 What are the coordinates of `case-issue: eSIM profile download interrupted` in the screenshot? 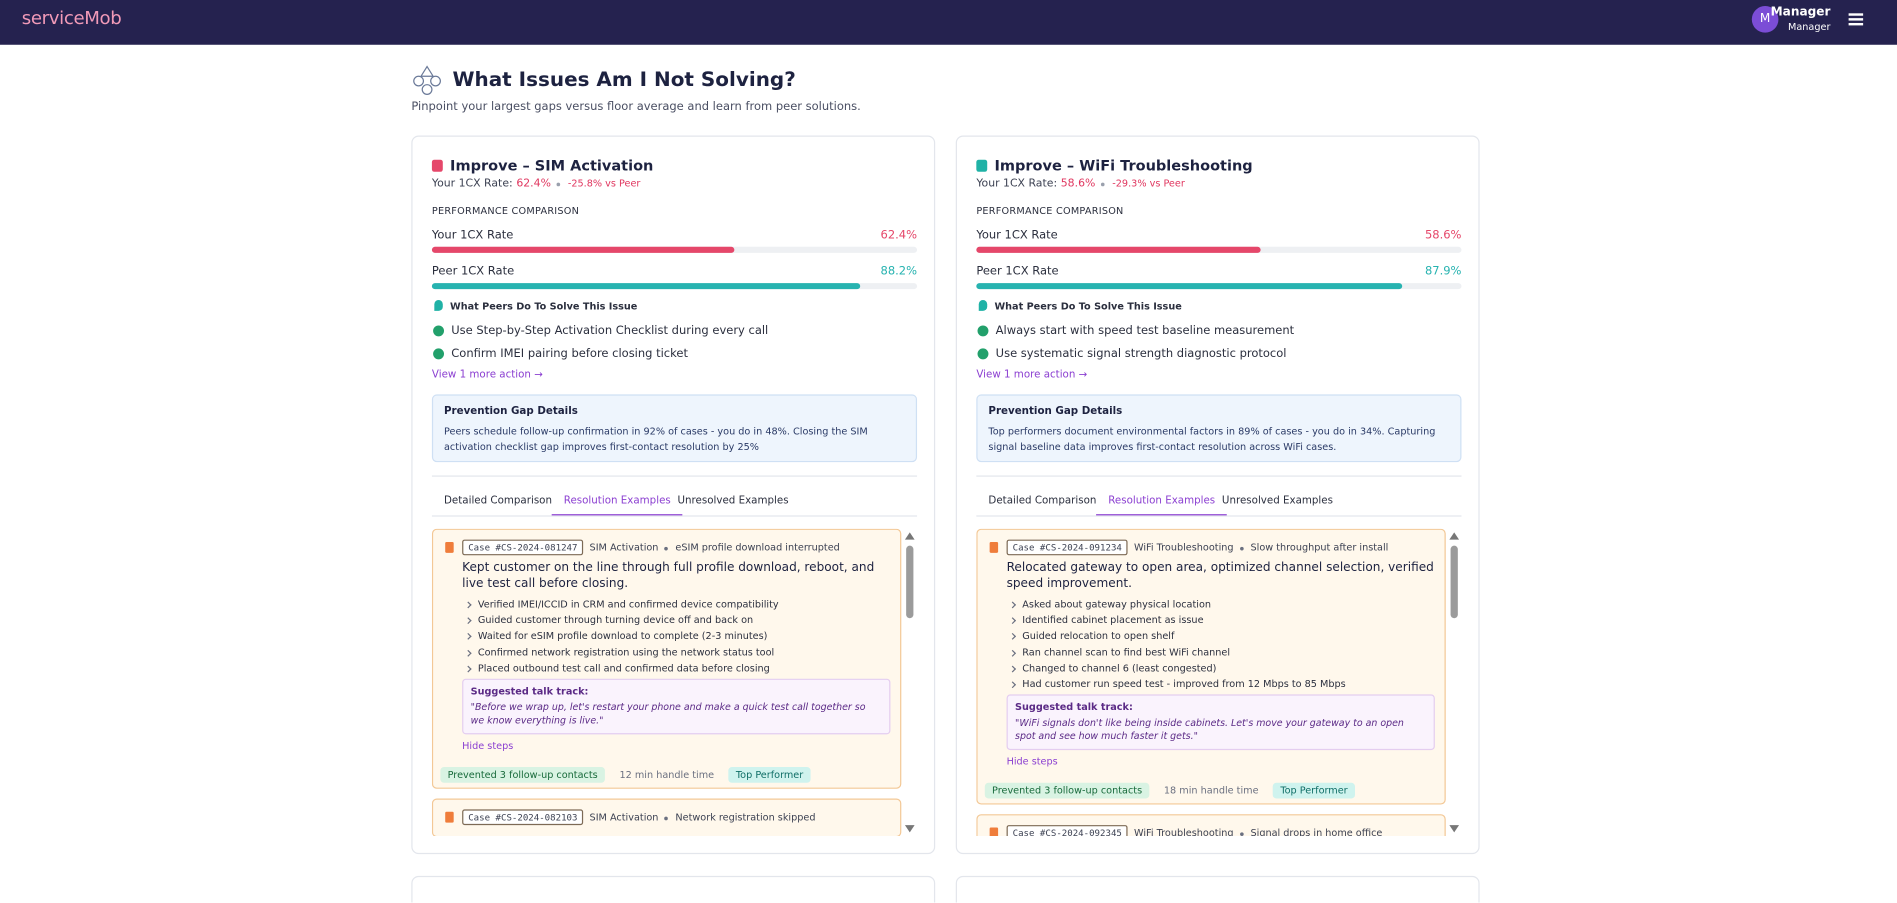 It's located at (757, 547).